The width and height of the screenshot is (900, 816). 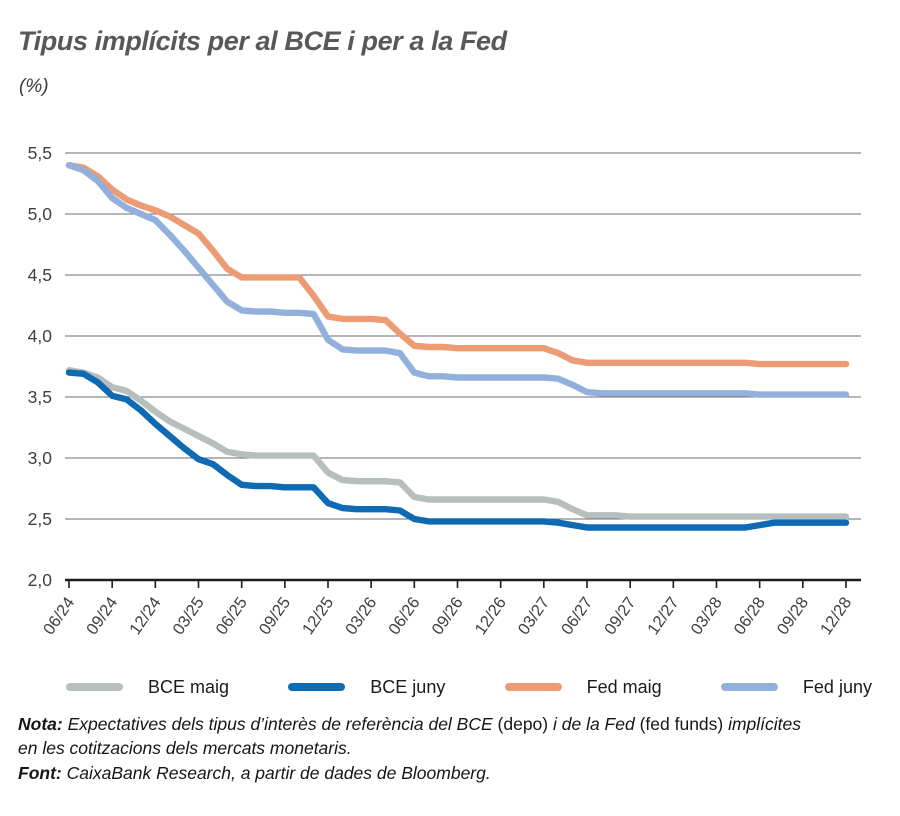 What do you see at coordinates (94, 687) in the screenshot?
I see `bce-maig-line-swatch` at bounding box center [94, 687].